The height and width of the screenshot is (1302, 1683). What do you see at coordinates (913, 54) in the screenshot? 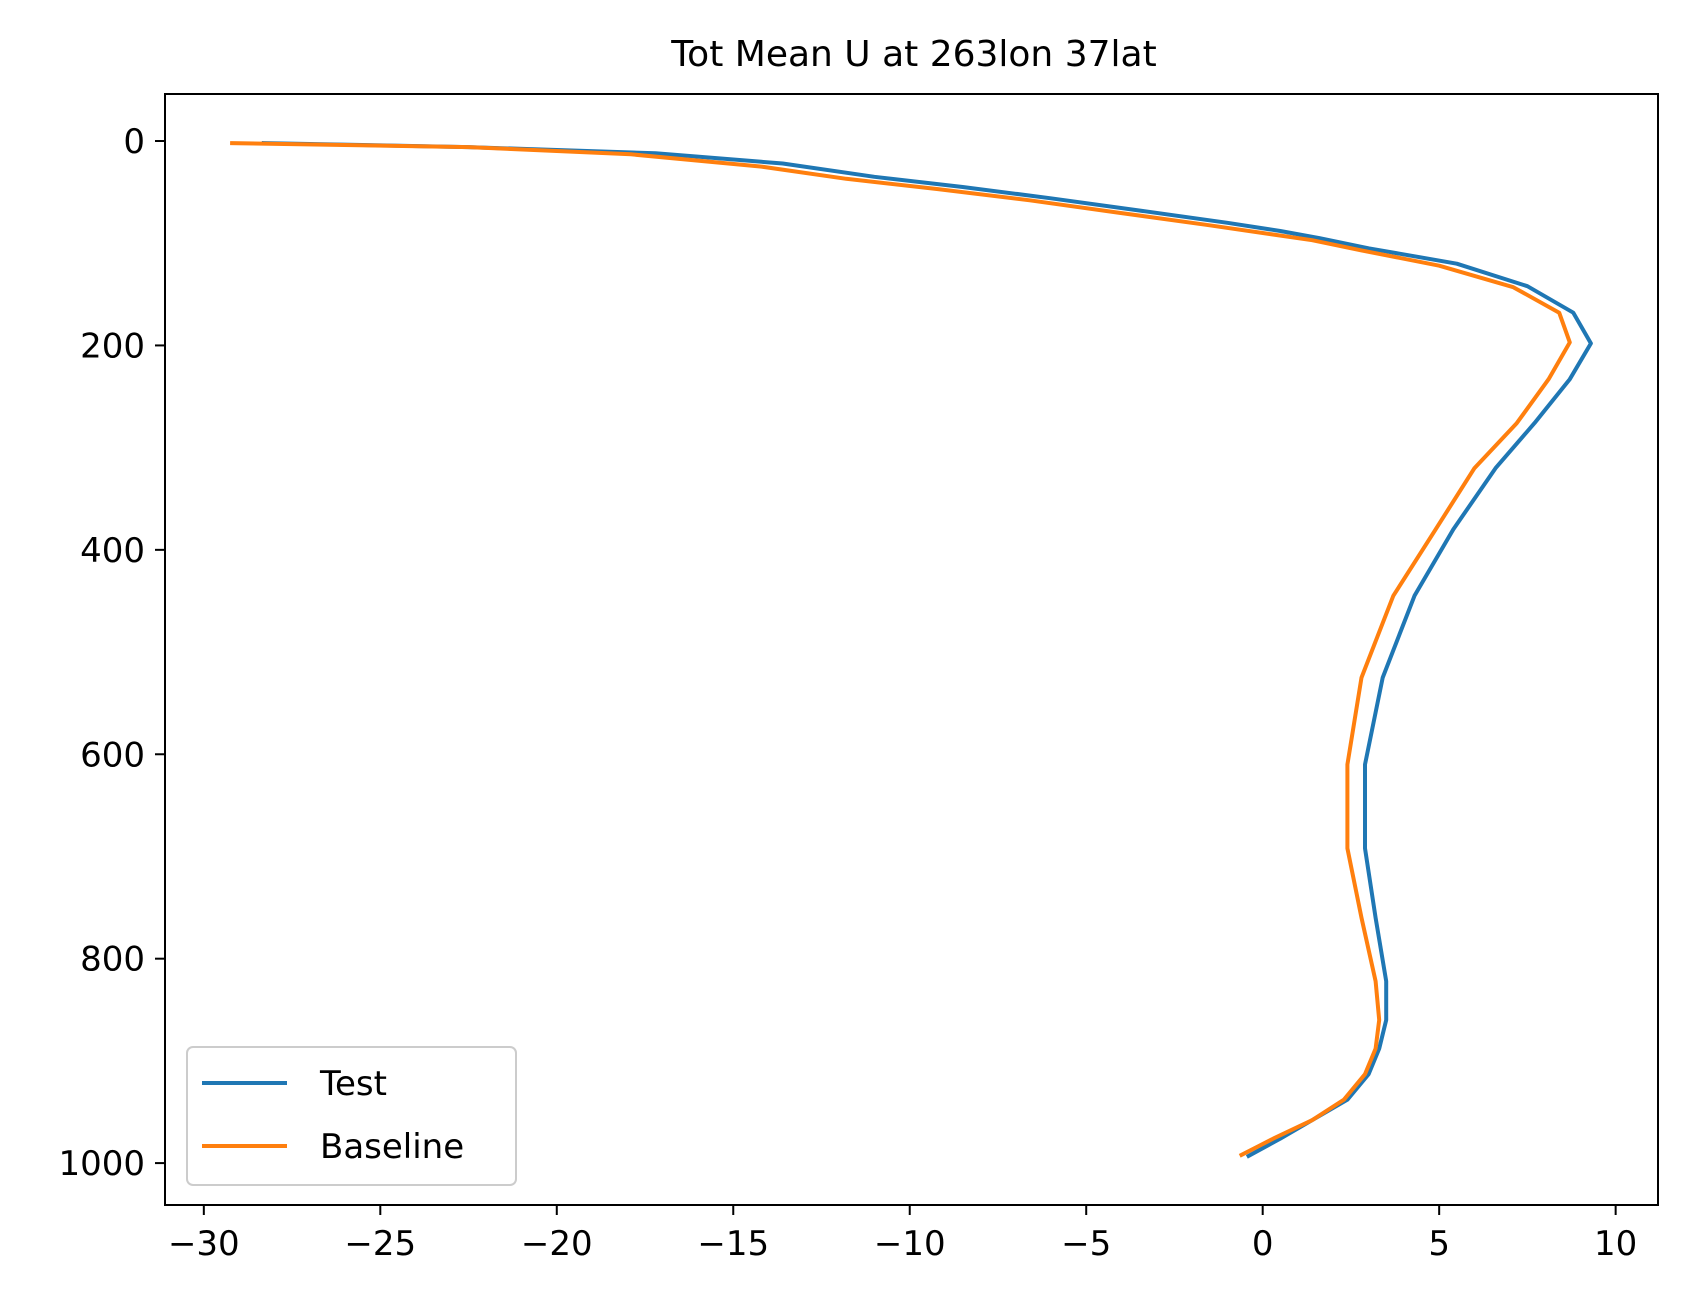
I see `chart-title: Tot Mean U at 263lon 37lat` at bounding box center [913, 54].